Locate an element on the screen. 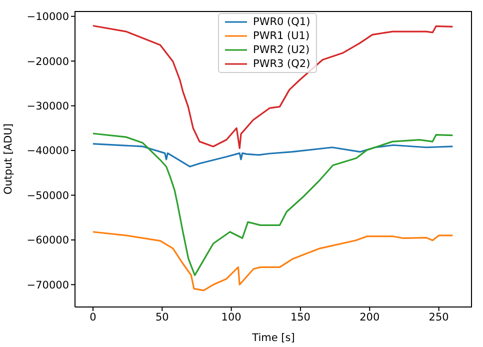 This screenshot has width=483, height=347. y-tick-label: −60000 is located at coordinates (47, 240).